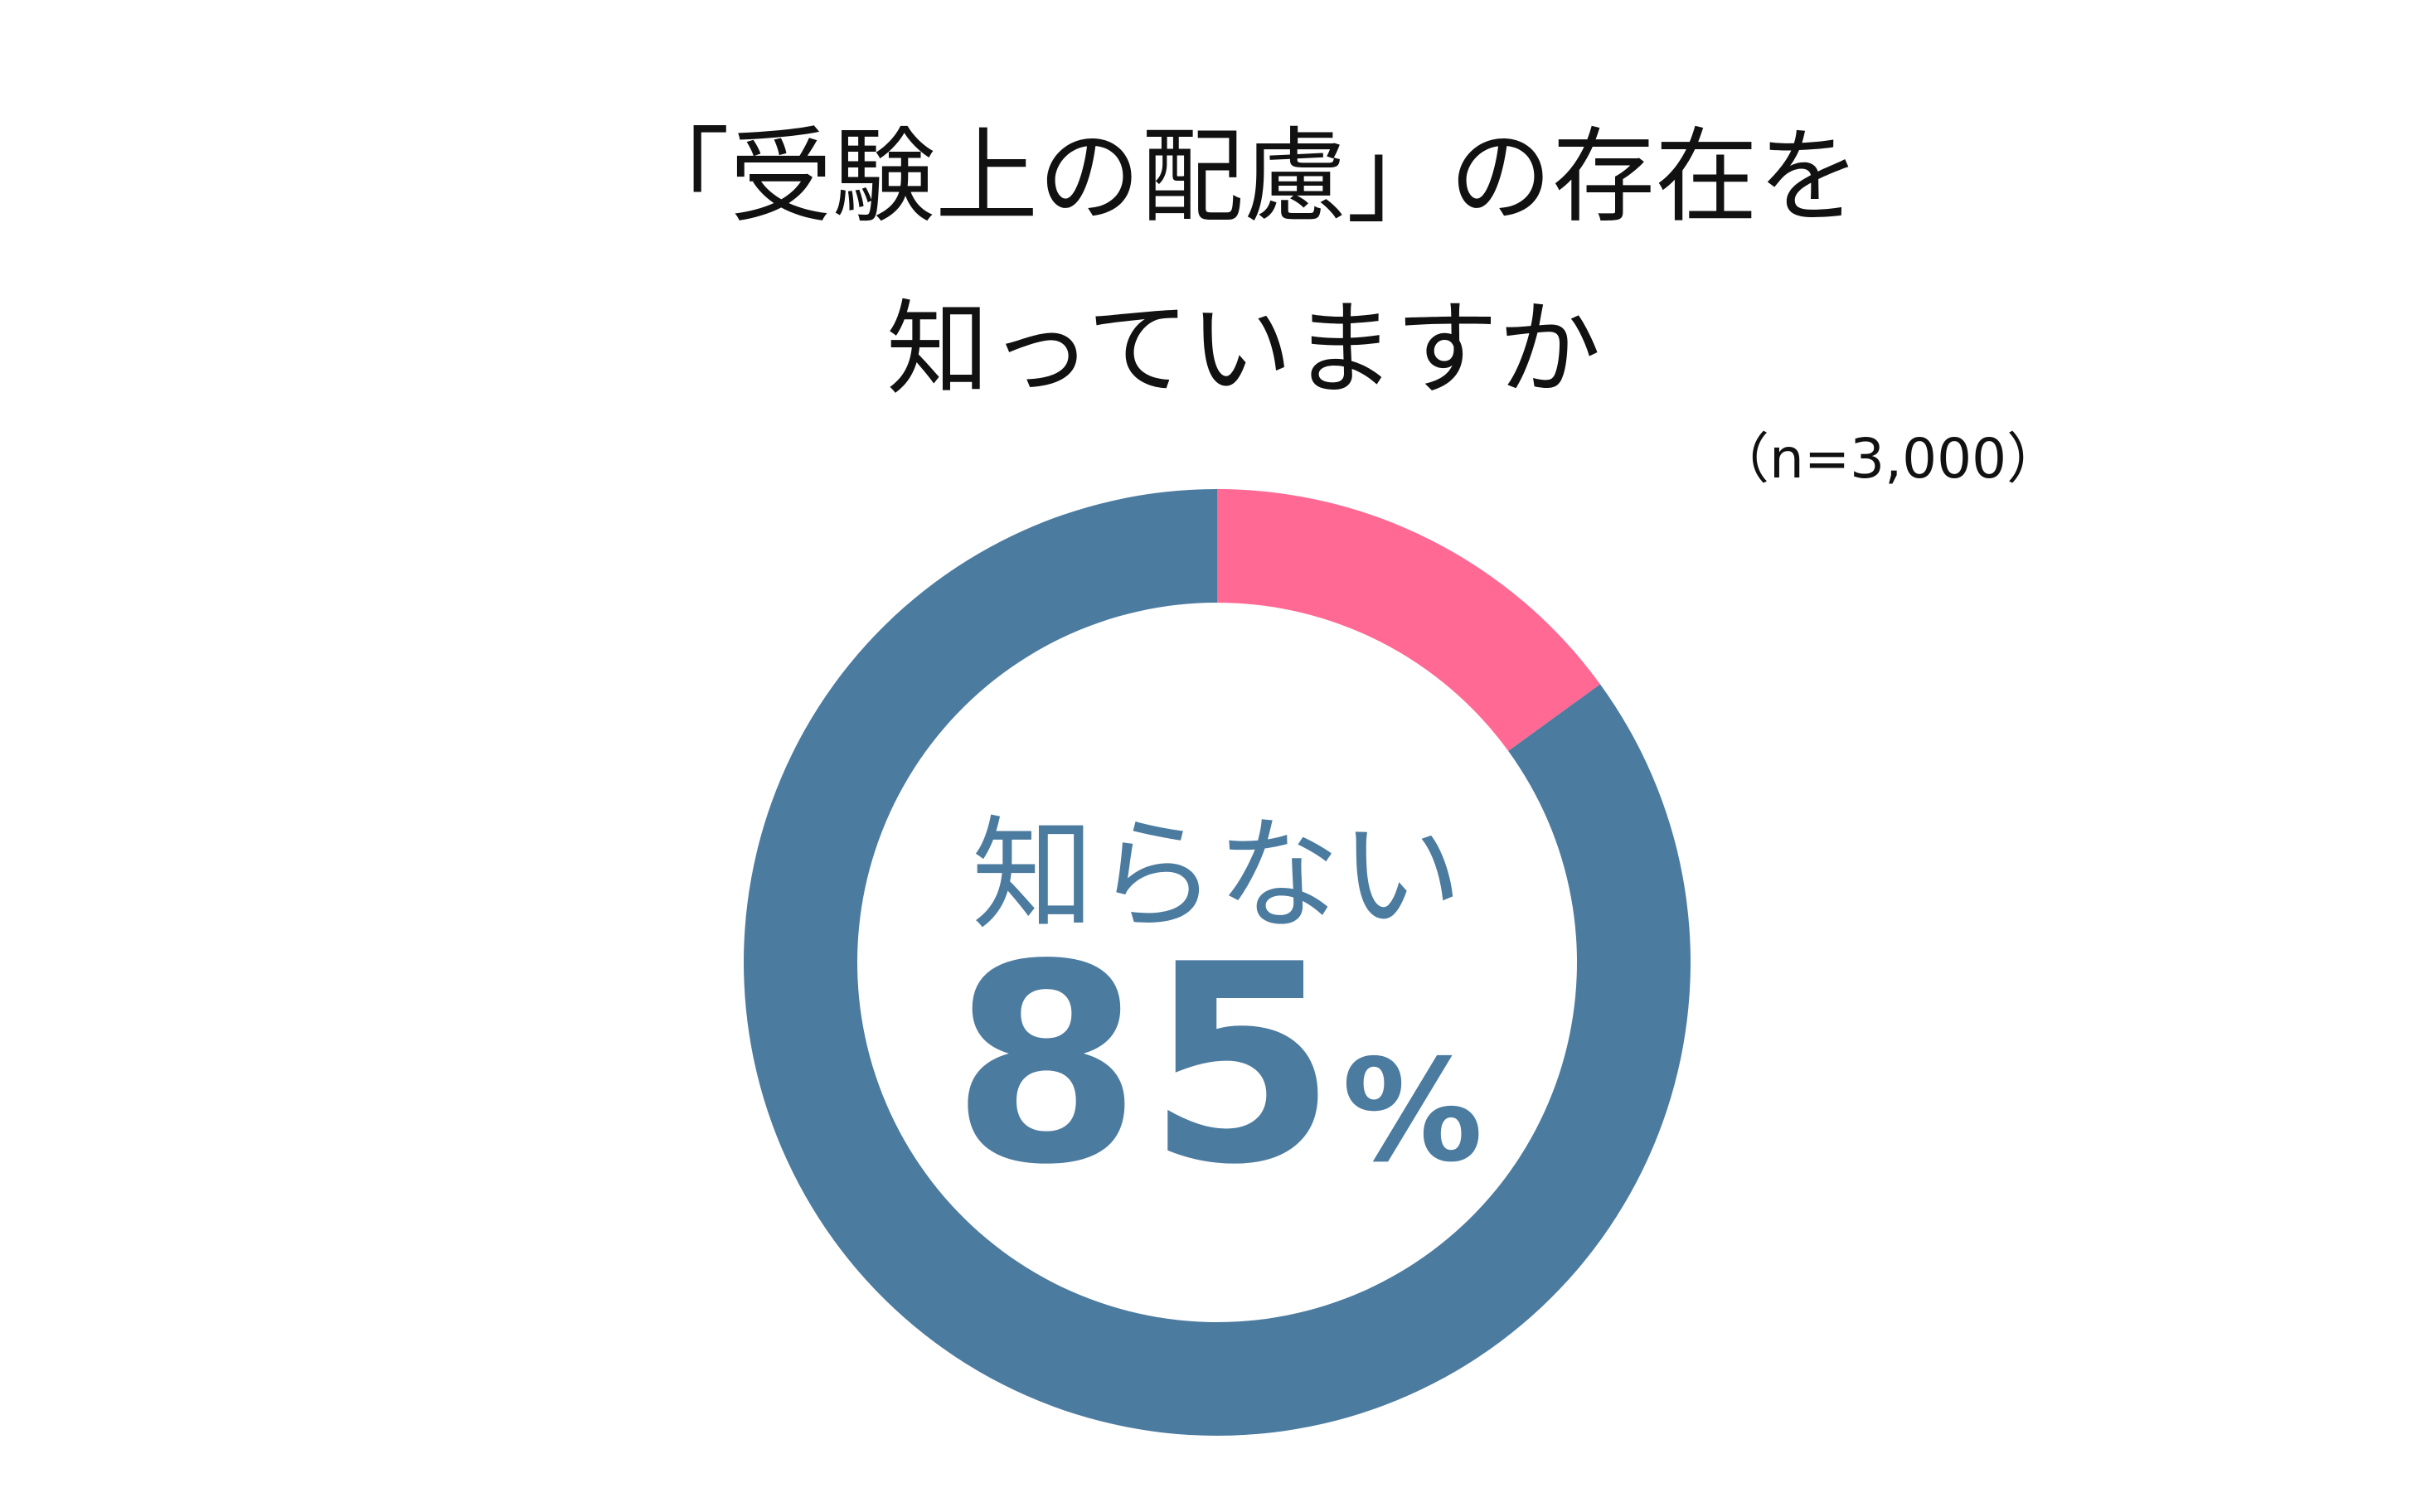  Describe the element at coordinates (1243, 350) in the screenshot. I see `chart-title-line-2: 知っていますか` at that location.